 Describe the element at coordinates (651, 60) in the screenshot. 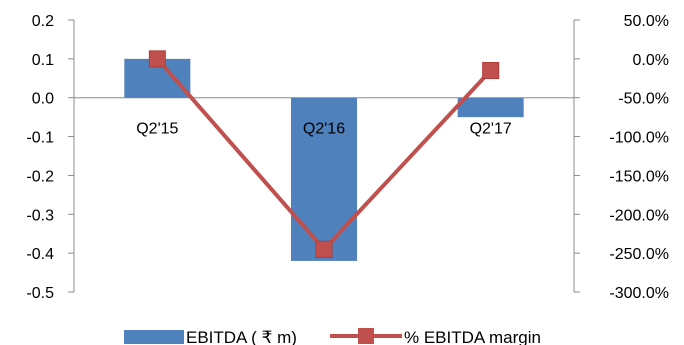

I see `right-tick-label: 0.0%` at that location.